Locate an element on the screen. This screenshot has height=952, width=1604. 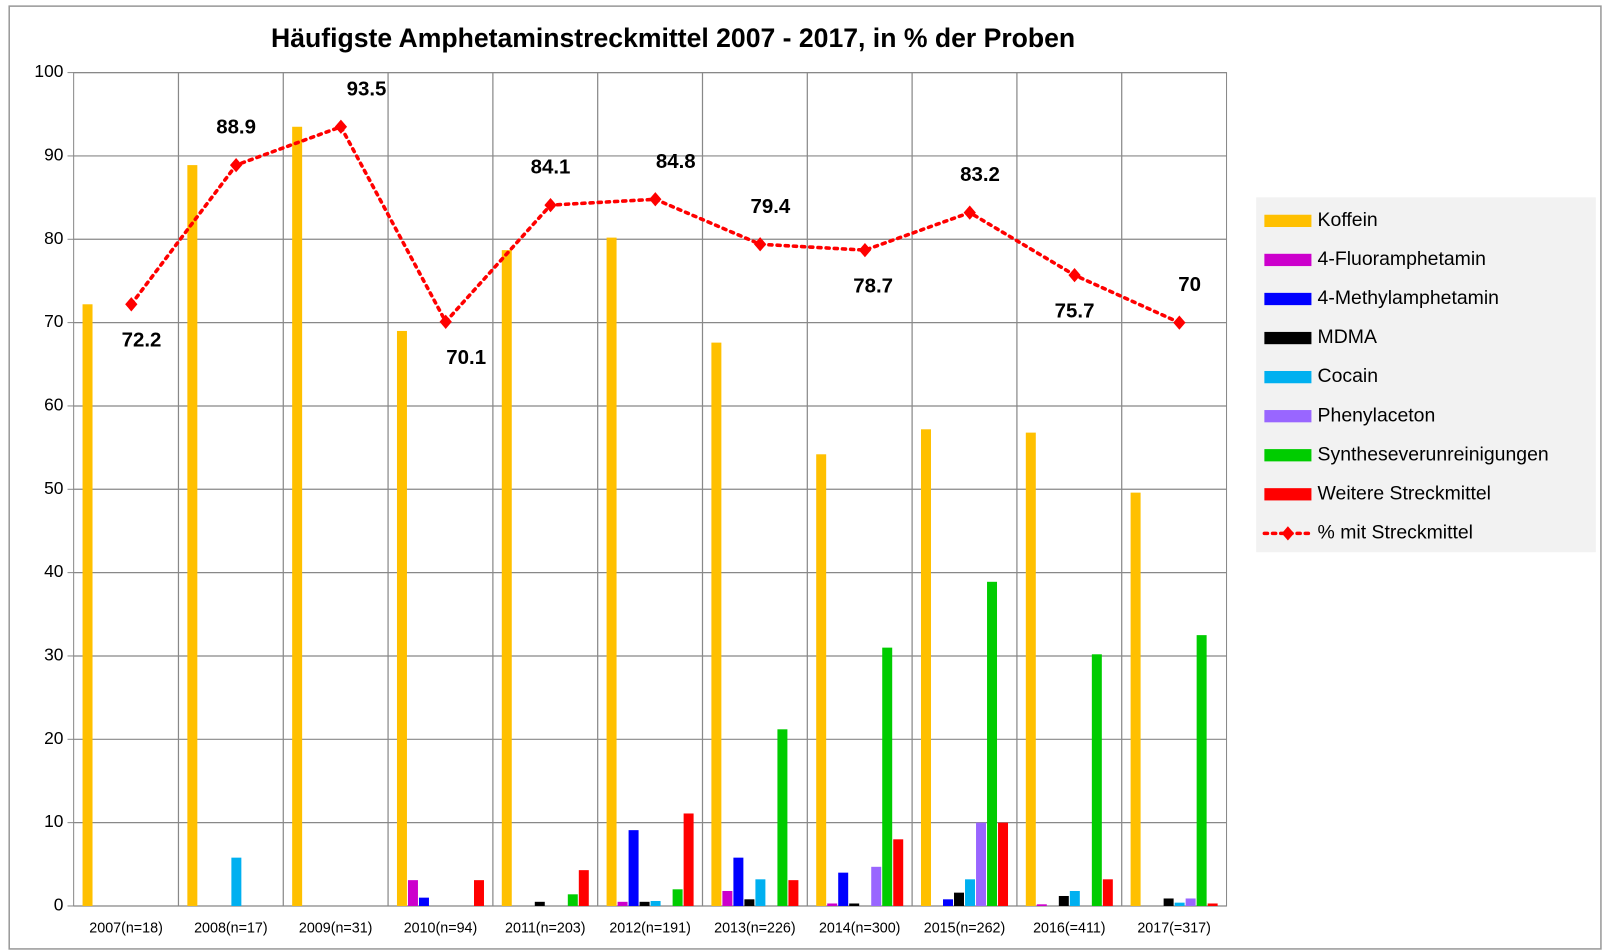
data-label: 84.8 is located at coordinates (676, 161).